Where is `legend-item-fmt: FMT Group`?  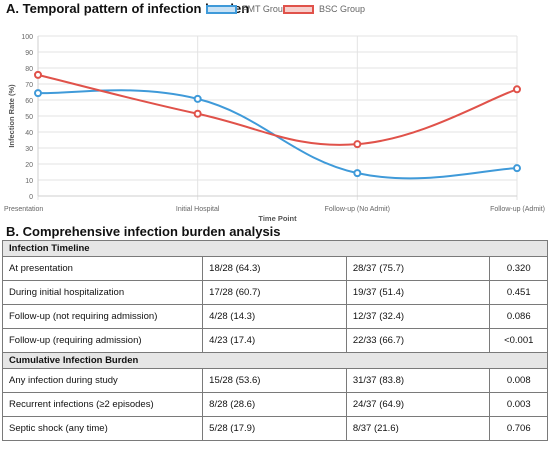
legend-item-fmt: FMT Group is located at coordinates (247, 10).